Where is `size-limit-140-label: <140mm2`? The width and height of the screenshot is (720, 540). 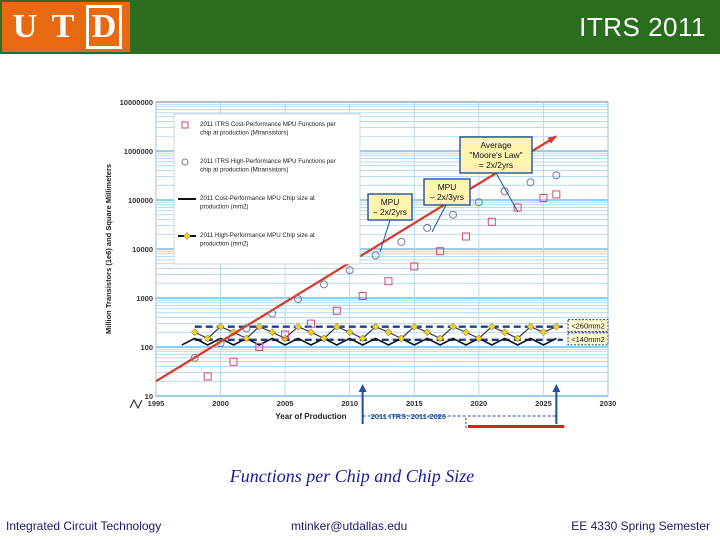
size-limit-140-label: <140mm2 is located at coordinates (588, 339).